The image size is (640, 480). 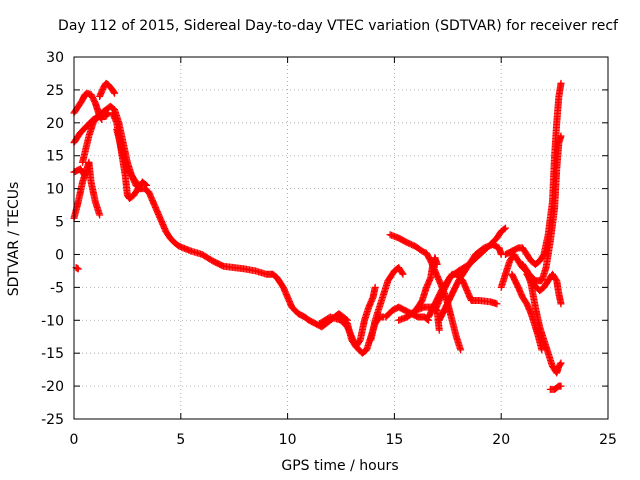 What do you see at coordinates (57, 288) in the screenshot?
I see `y-tick-label: -5` at bounding box center [57, 288].